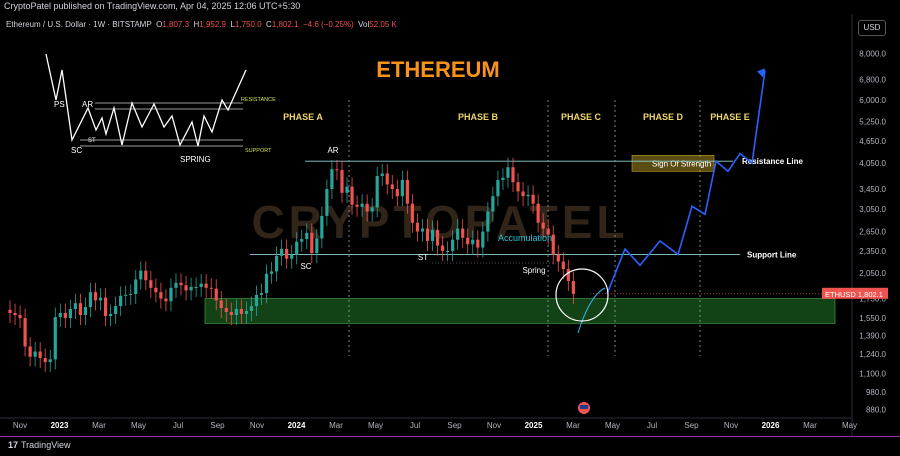  Describe the element at coordinates (582, 295) in the screenshot. I see `spring-highlight-circle` at that location.